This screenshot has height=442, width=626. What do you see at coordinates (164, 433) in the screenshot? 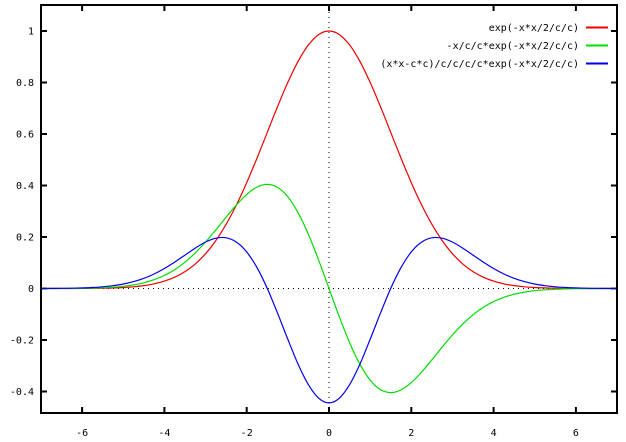
I see `x-tick-label: -4` at bounding box center [164, 433].